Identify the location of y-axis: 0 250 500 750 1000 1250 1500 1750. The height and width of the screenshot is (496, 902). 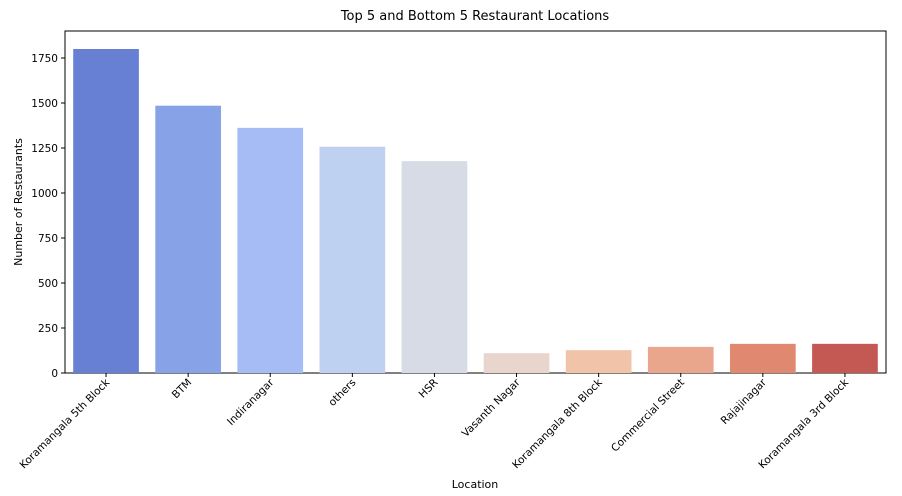
(48, 216).